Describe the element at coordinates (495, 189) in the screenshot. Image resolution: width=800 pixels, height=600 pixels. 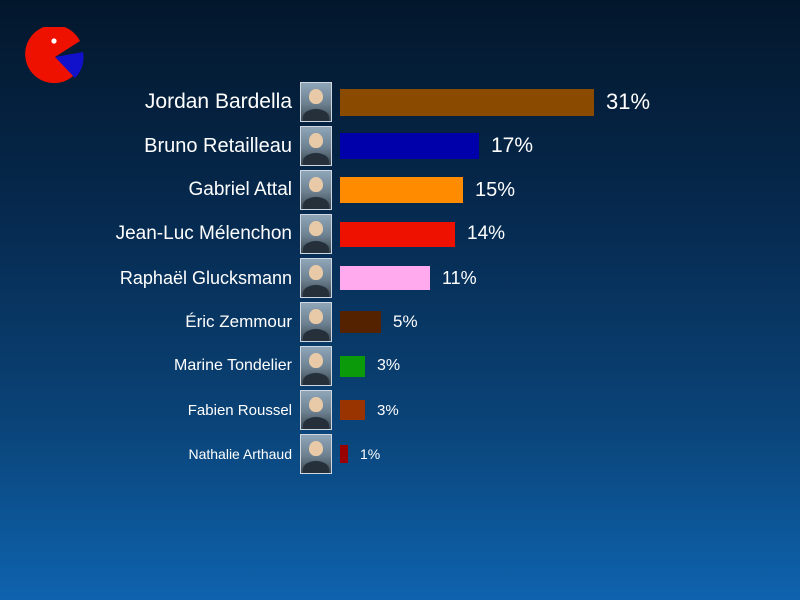
I see `bar-value-label: 15%` at that location.